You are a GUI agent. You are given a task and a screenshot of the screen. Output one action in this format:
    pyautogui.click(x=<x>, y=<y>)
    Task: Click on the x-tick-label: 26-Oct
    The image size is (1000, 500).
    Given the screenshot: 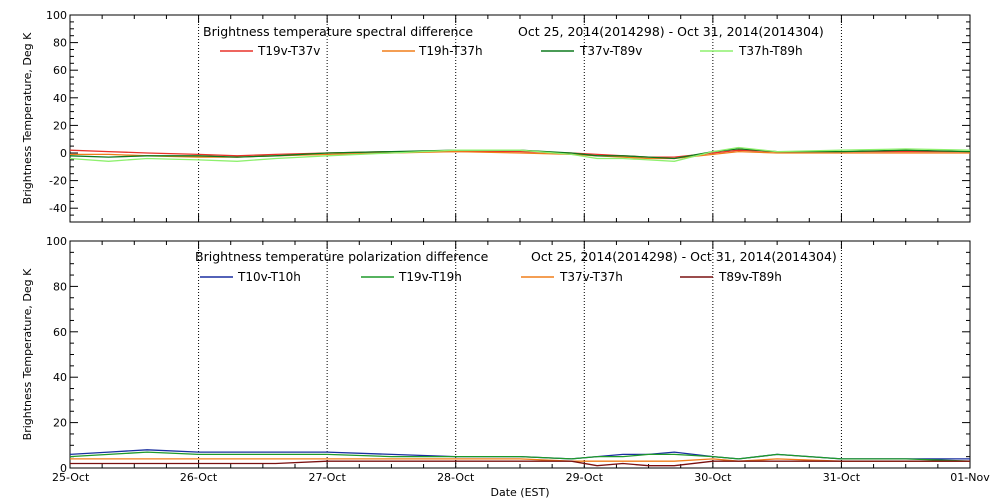 What is the action you would take?
    pyautogui.click(x=199, y=477)
    